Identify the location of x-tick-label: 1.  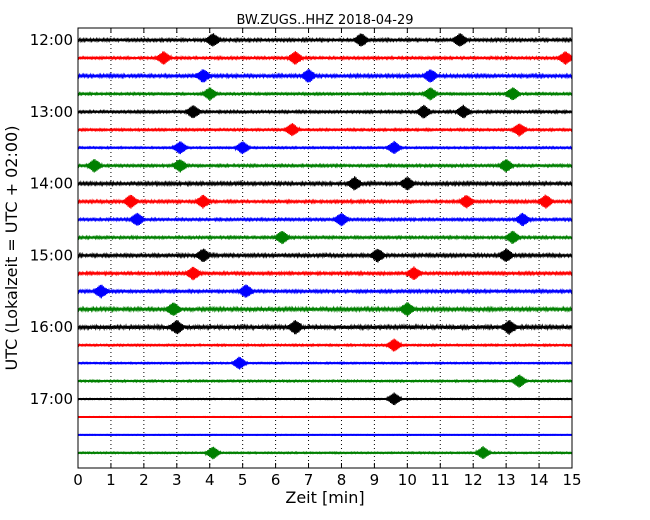
(111, 480).